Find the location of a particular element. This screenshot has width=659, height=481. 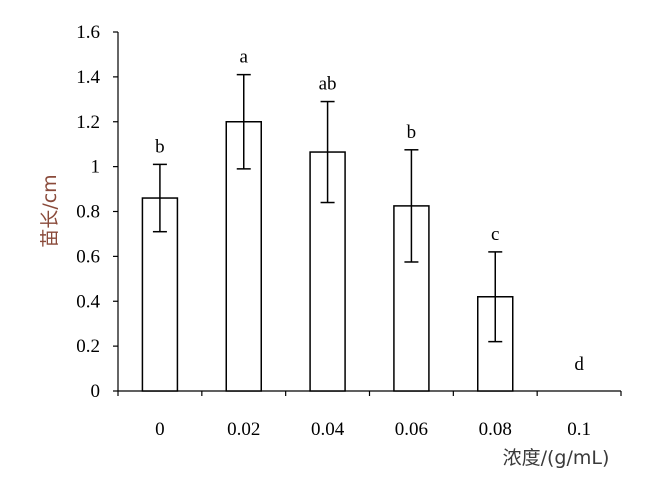

y-tick-label: 1.6 is located at coordinates (88, 32).